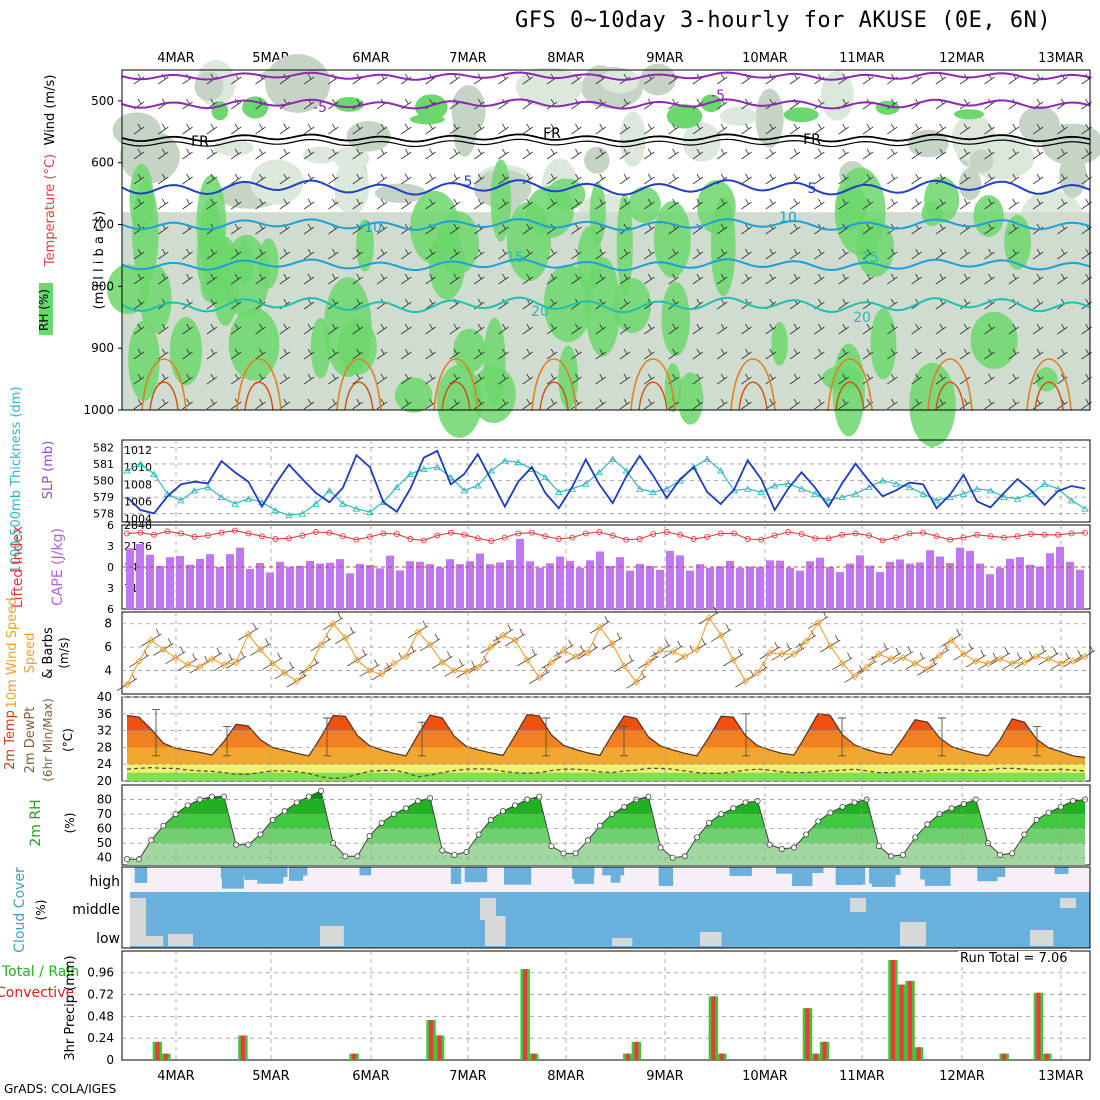 Image resolution: width=1100 pixels, height=1100 pixels. Describe the element at coordinates (104, 714) in the screenshot. I see `temp-tick-label: 36` at that location.